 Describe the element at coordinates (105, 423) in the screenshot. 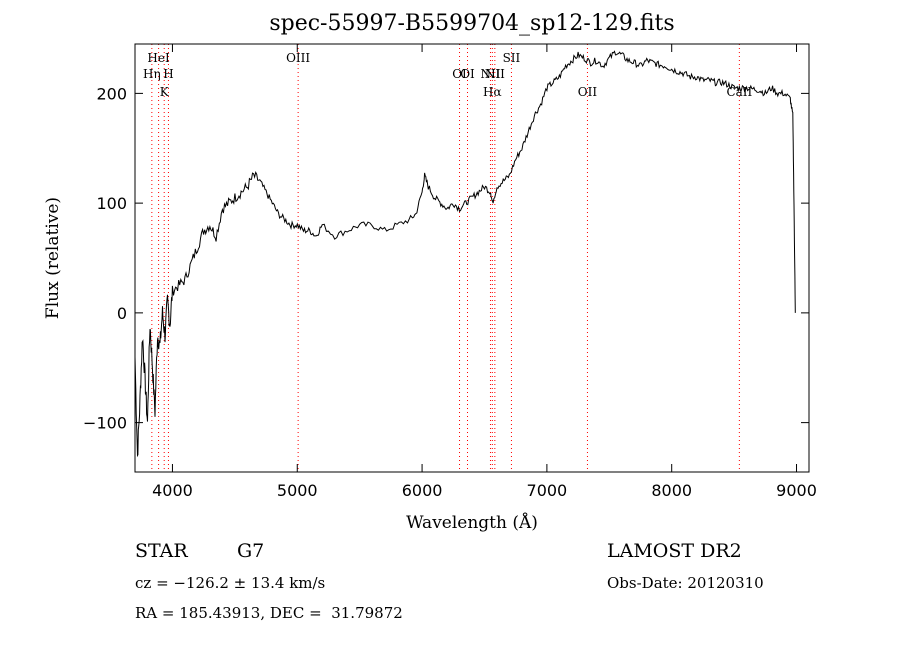

I see `y-tick-label-0: −100` at that location.